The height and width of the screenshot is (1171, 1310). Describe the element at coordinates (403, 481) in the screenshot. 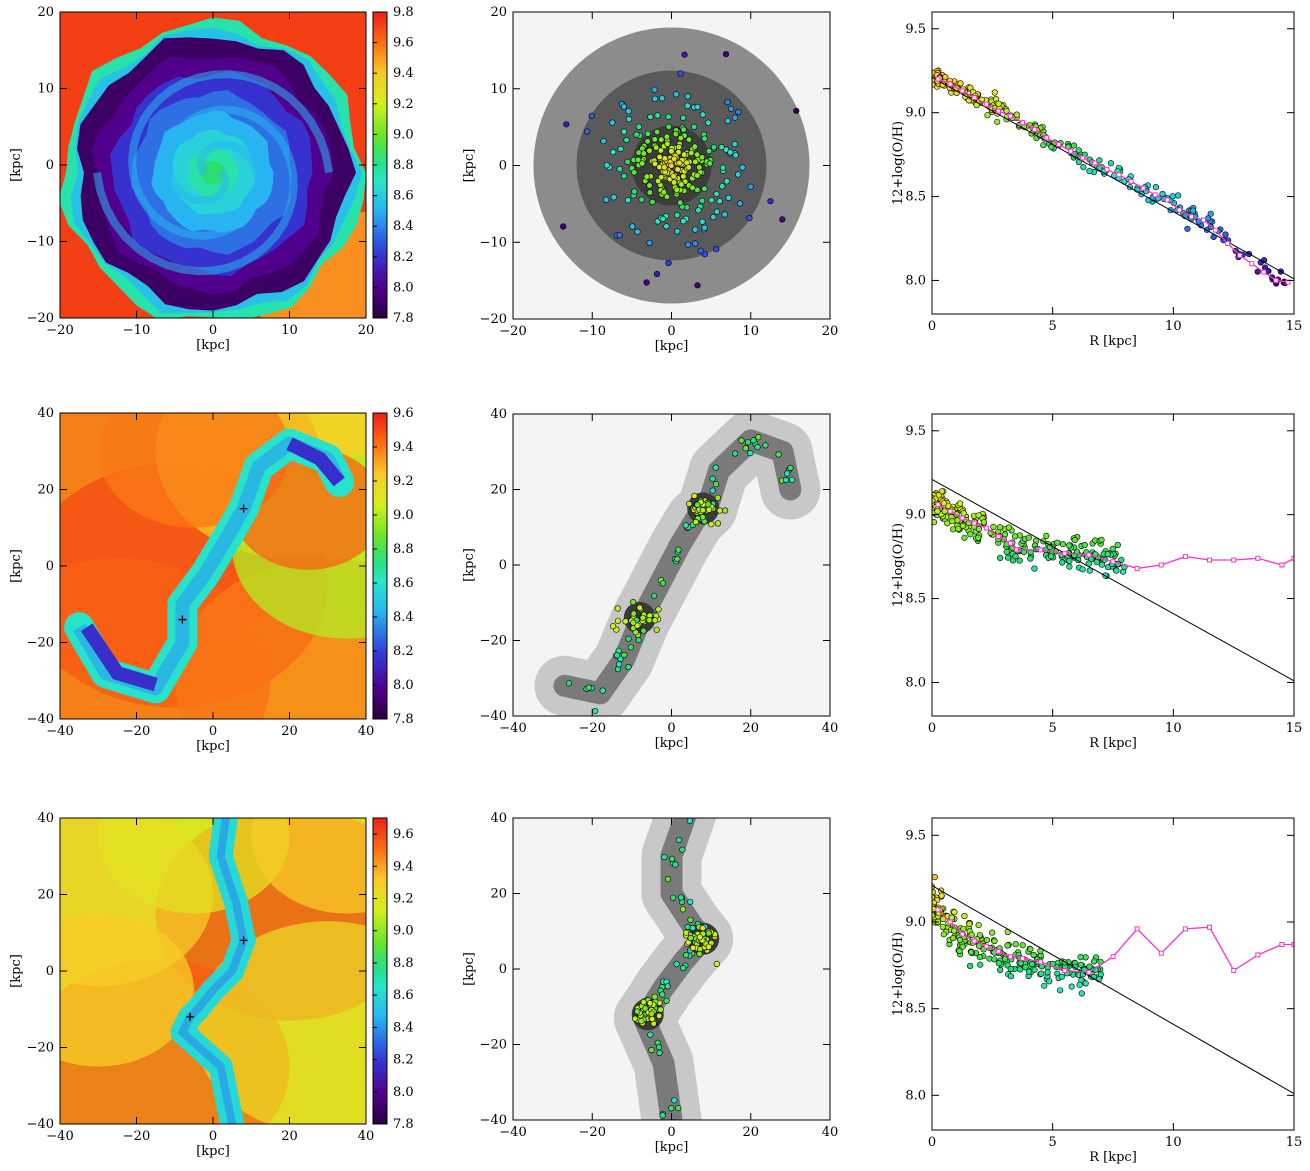

I see `colorbar-tick-label: 9.2` at that location.